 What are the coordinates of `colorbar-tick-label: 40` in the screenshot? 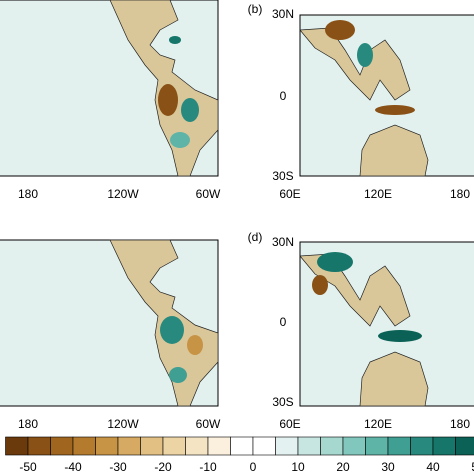 It's located at (433, 467).